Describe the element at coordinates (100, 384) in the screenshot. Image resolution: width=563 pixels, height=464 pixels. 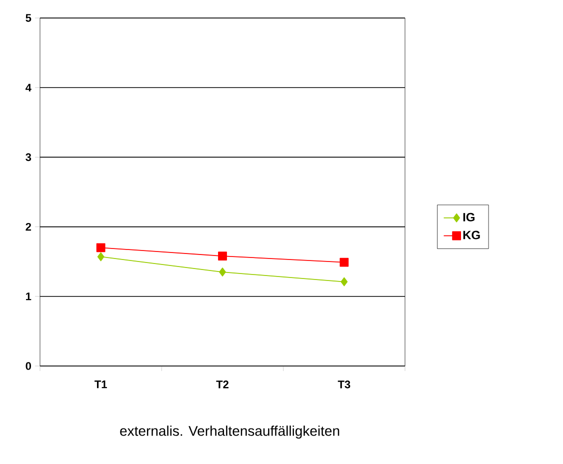
I see `x-tick-label: T1` at that location.